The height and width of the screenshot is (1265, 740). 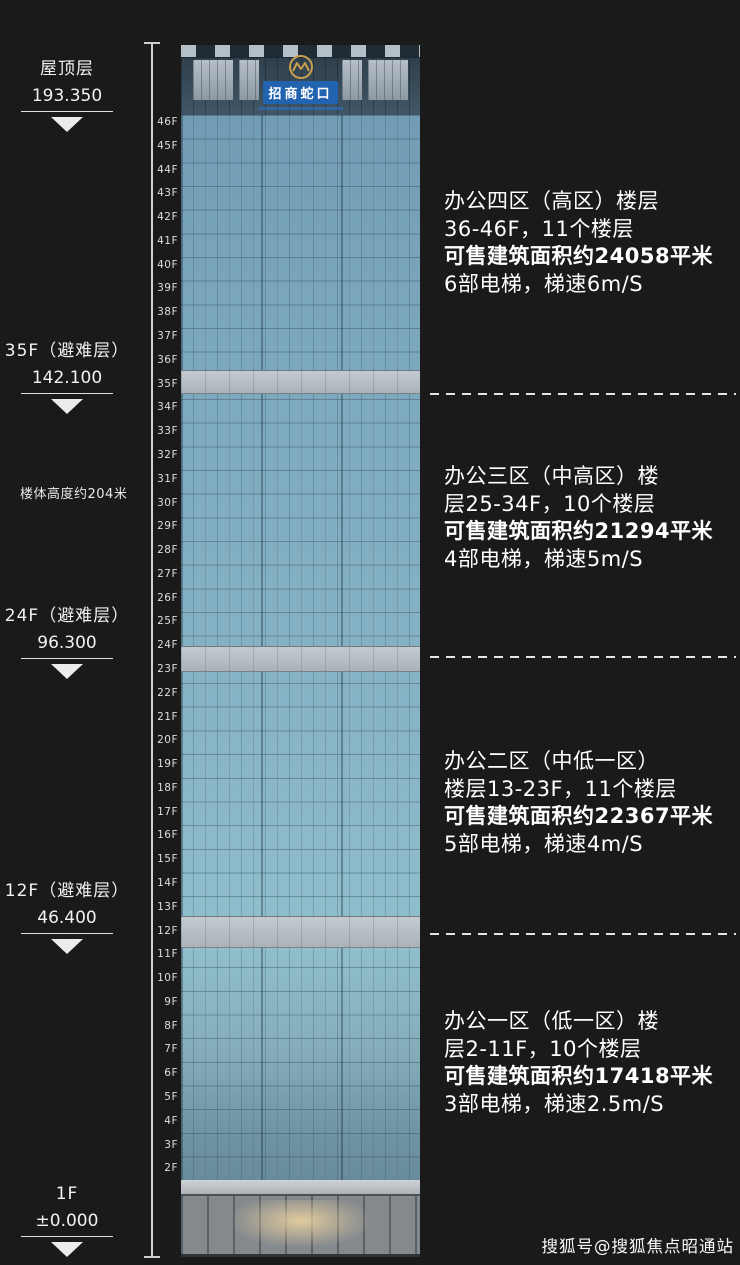 I want to click on floor-label: 7F, so click(x=171, y=1049).